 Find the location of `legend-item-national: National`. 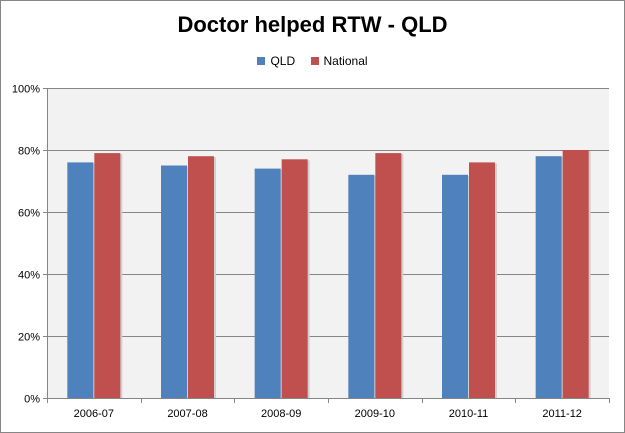

legend-item-national: National is located at coordinates (339, 61).